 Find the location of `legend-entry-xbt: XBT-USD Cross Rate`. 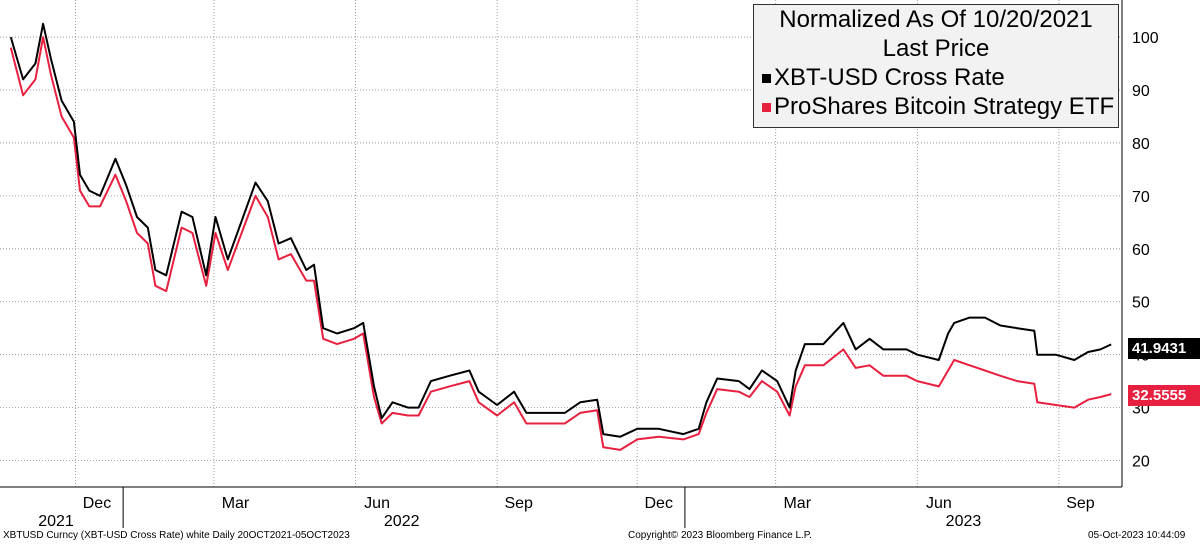

legend-entry-xbt: XBT-USD Cross Rate is located at coordinates (936, 77).